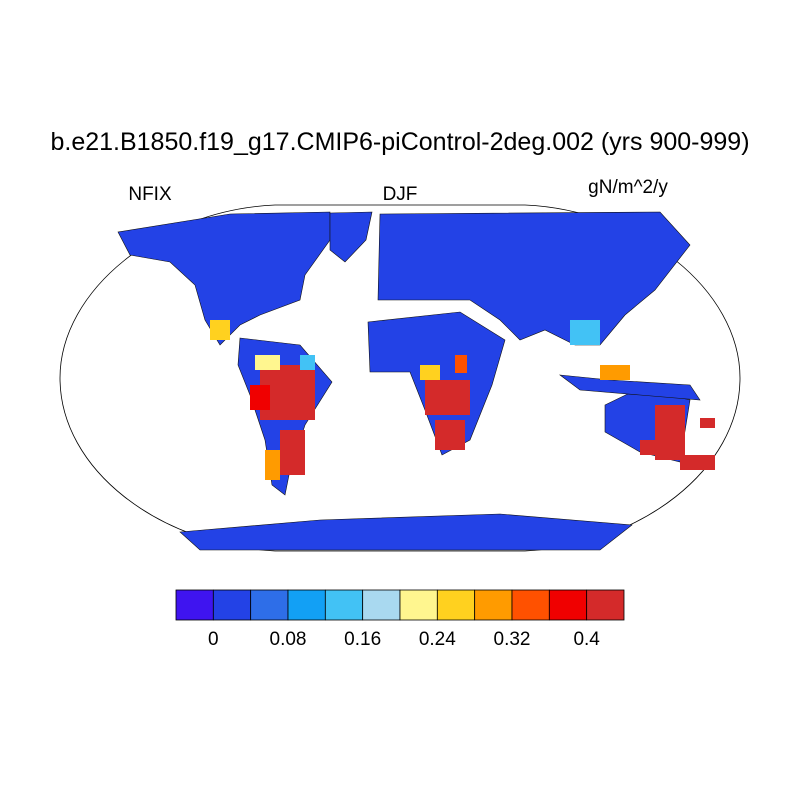 The image size is (800, 805). What do you see at coordinates (628, 187) in the screenshot?
I see `right-label: gN/m^2/y` at bounding box center [628, 187].